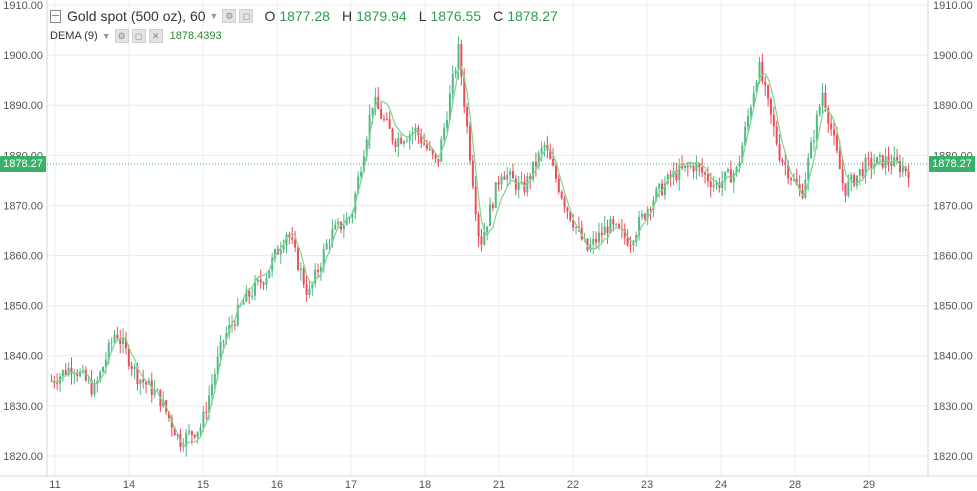 The height and width of the screenshot is (491, 977). Describe the element at coordinates (74, 36) in the screenshot. I see `indicator-name: DEMA (9)` at that location.